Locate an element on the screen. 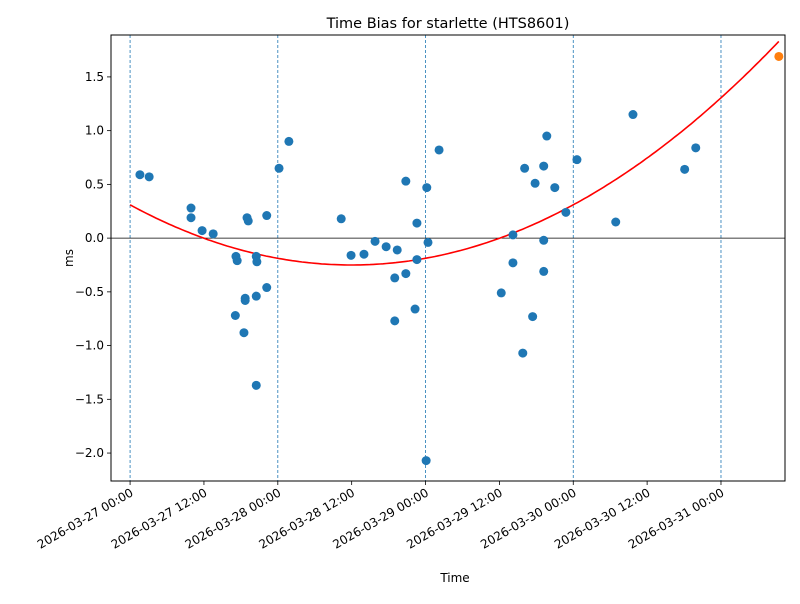 The width and height of the screenshot is (800, 604). y-tick-label: −1.0 is located at coordinates (89, 346).